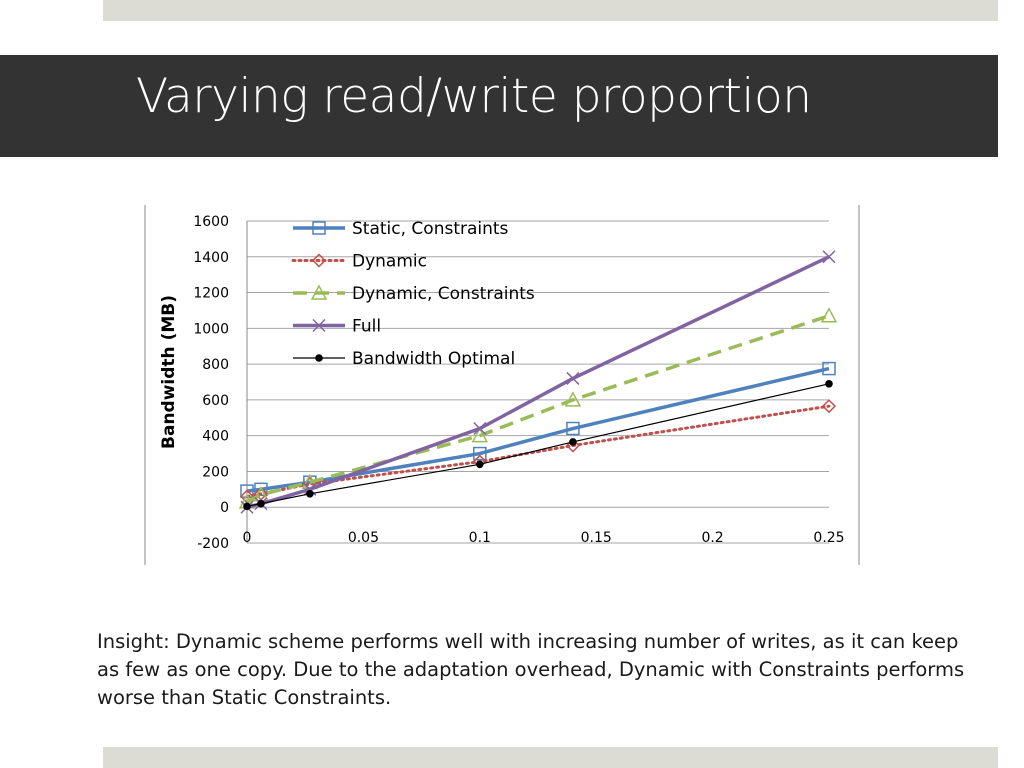 The width and height of the screenshot is (1024, 768). I want to click on y-tick-label: -200, so click(213, 544).